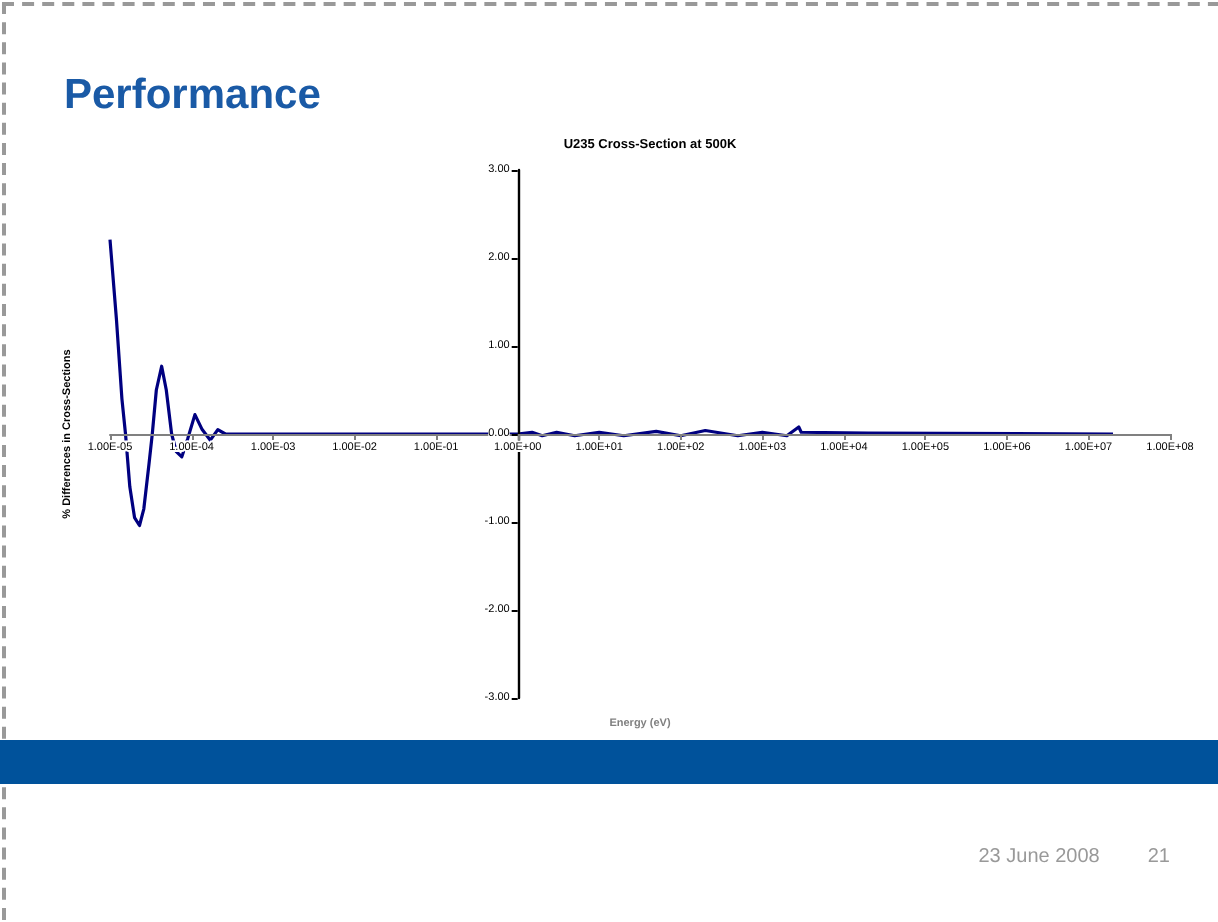 The image size is (1218, 922). I want to click on text: 23 June 2008, so click(1039, 857).